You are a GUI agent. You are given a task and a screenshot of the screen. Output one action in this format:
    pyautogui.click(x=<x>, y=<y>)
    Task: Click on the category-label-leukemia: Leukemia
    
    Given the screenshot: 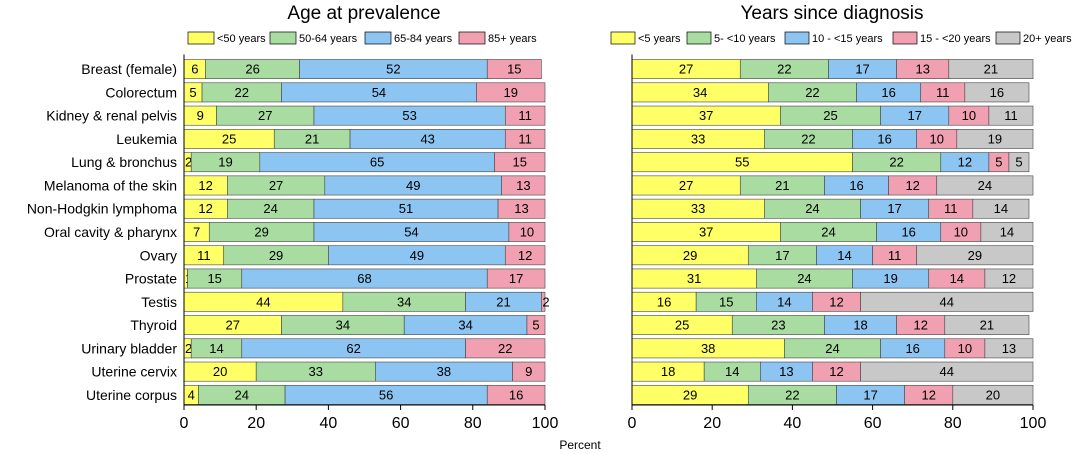 What is the action you would take?
    pyautogui.click(x=146, y=139)
    